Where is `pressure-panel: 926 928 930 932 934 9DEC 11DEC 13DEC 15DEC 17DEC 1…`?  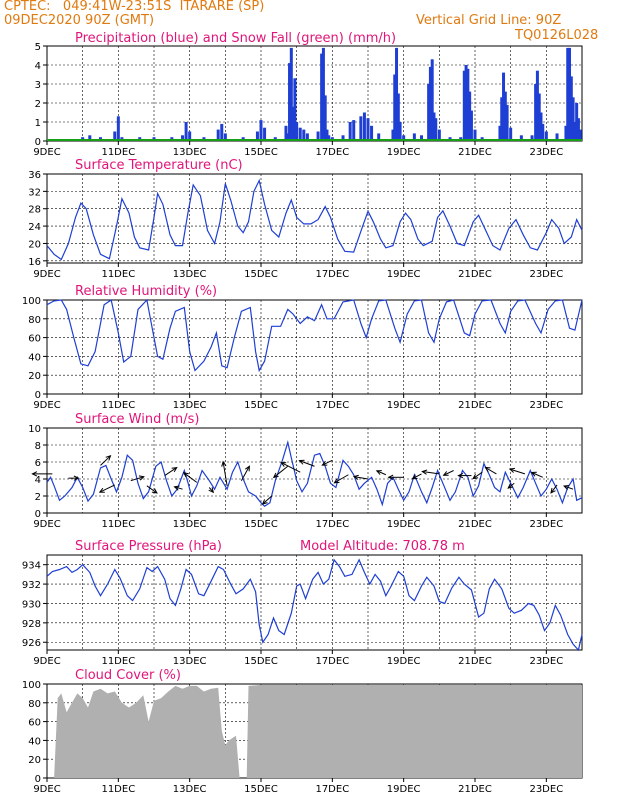 pressure-panel: 926 928 930 932 934 9DEC 11DEC 13DEC 15DEC 17DEC 1… is located at coordinates (302, 603).